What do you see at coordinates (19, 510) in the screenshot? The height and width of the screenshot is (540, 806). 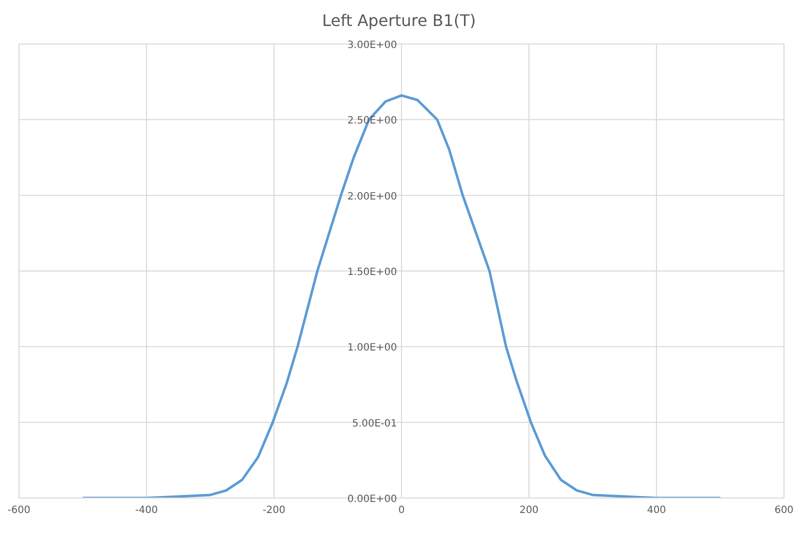 I see `x-tick-label: -600` at bounding box center [19, 510].